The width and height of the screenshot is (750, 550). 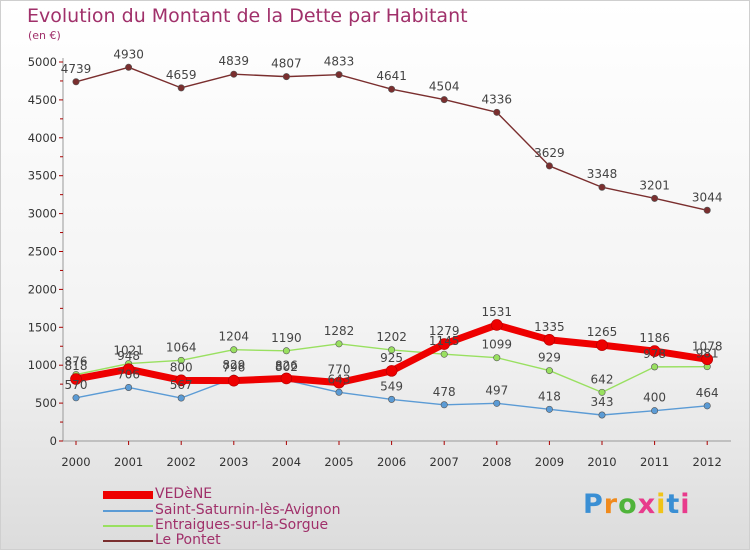 What do you see at coordinates (391, 386) in the screenshot?
I see `data-label-saint-saturnin: 549` at bounding box center [391, 386].